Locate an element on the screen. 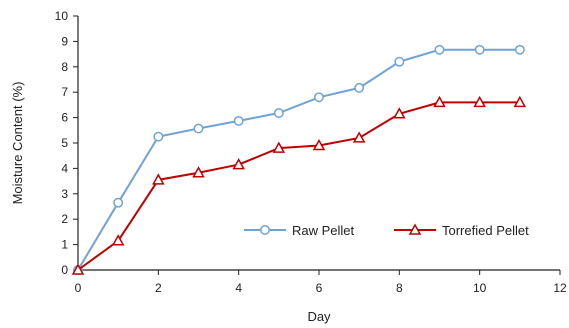 The height and width of the screenshot is (328, 569). legend-box is located at coordinates (392, 230).